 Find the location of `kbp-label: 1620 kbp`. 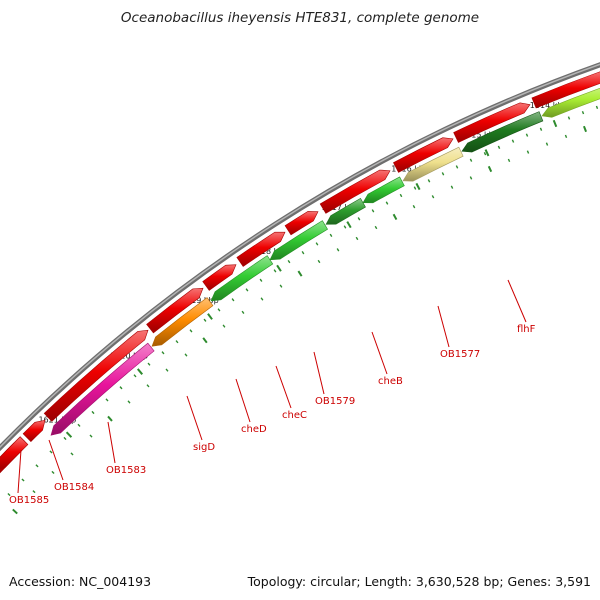

kbp-label: 1620 kbp is located at coordinates (129, 356).